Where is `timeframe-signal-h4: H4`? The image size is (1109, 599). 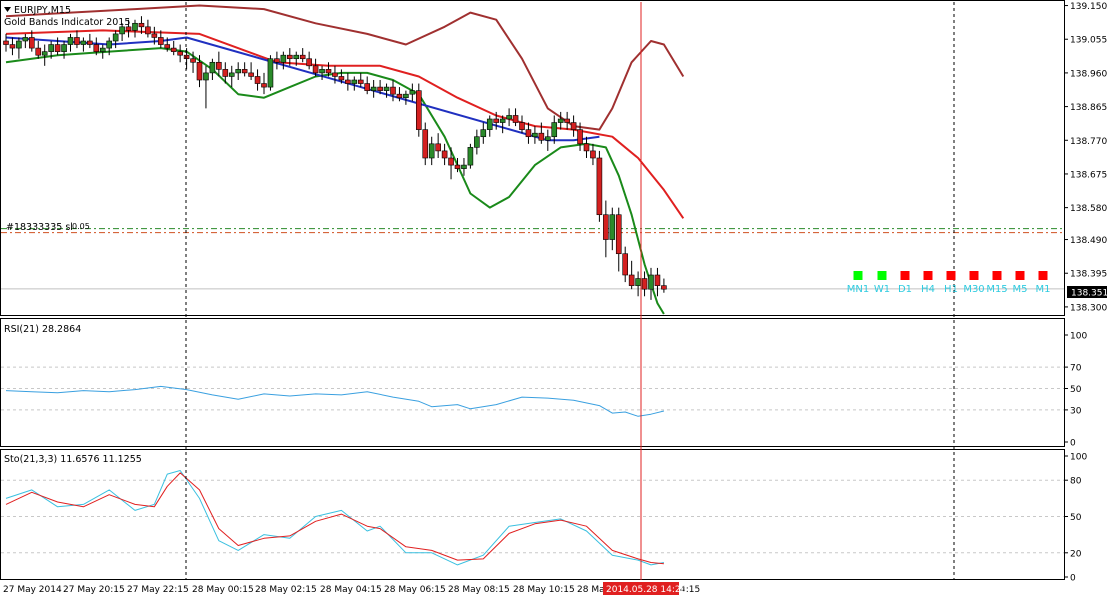
timeframe-signal-h4: H4 is located at coordinates (928, 283).